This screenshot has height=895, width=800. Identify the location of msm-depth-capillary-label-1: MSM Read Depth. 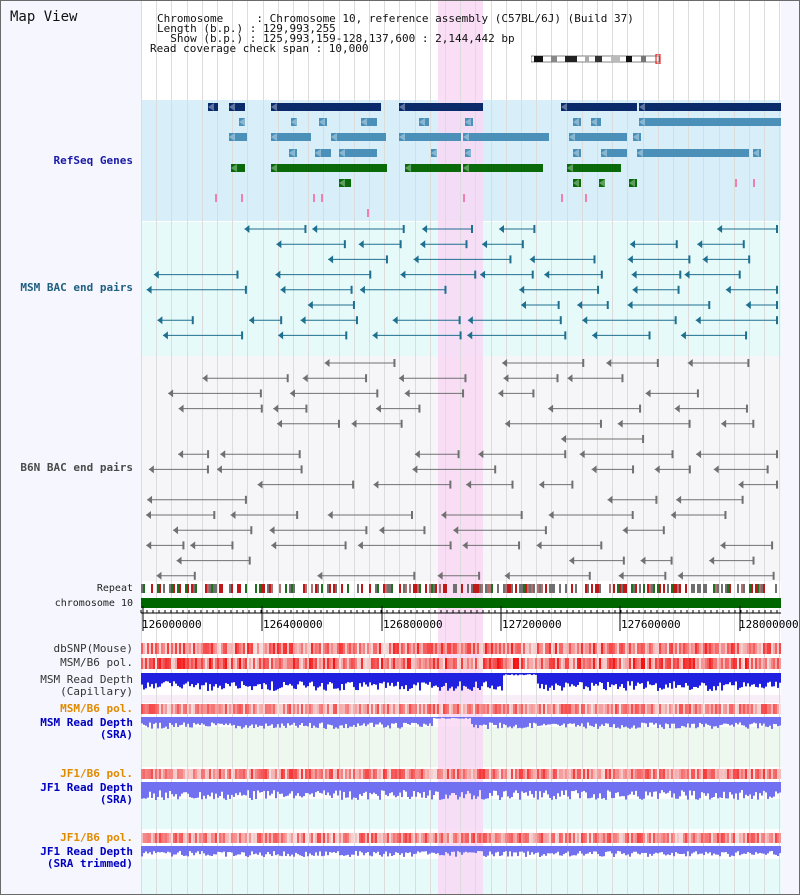
(86, 679).